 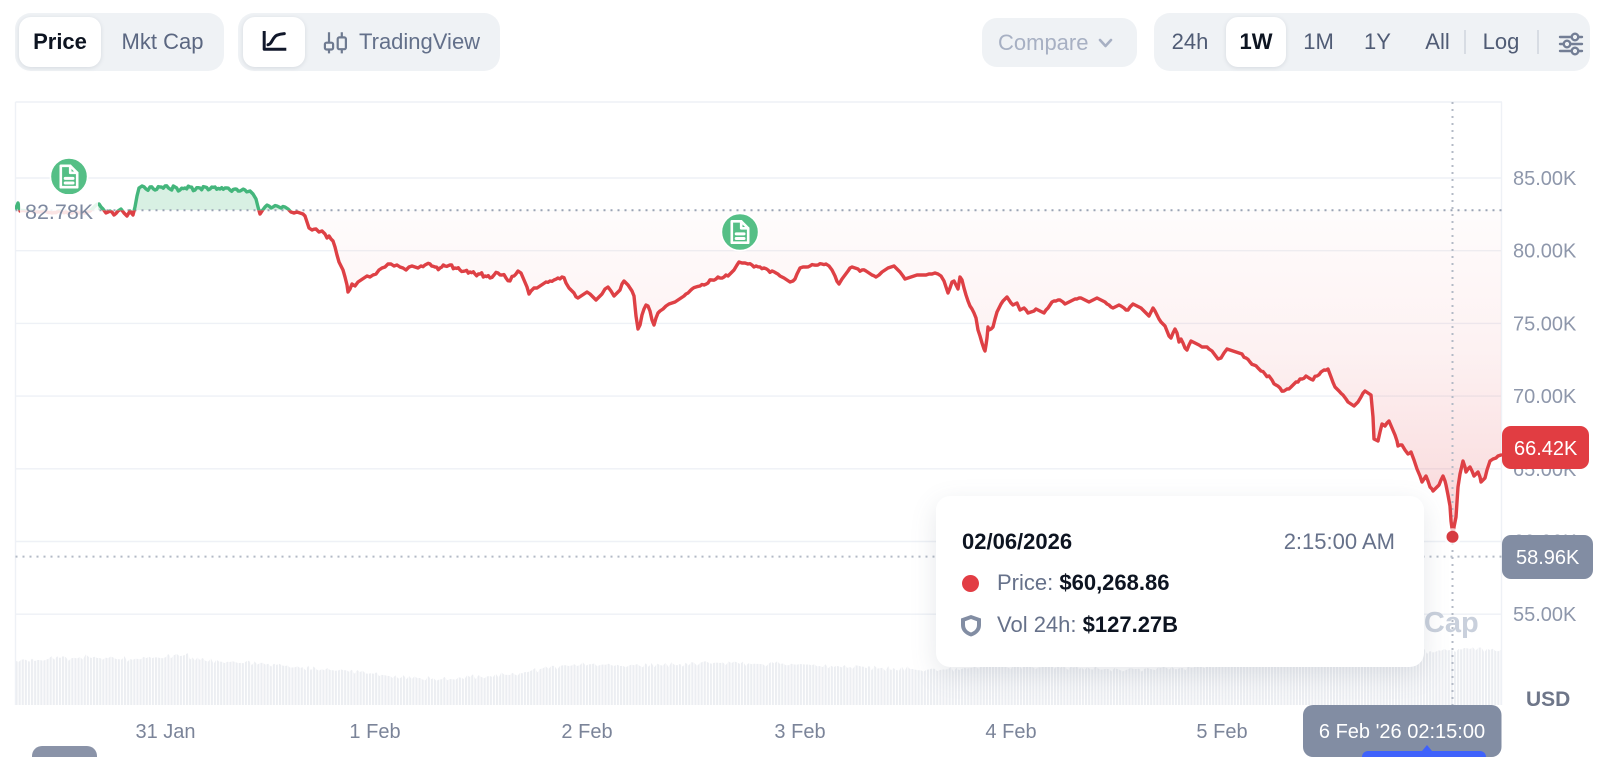 What do you see at coordinates (586, 732) in the screenshot?
I see `svg-text: 2 Feb` at bounding box center [586, 732].